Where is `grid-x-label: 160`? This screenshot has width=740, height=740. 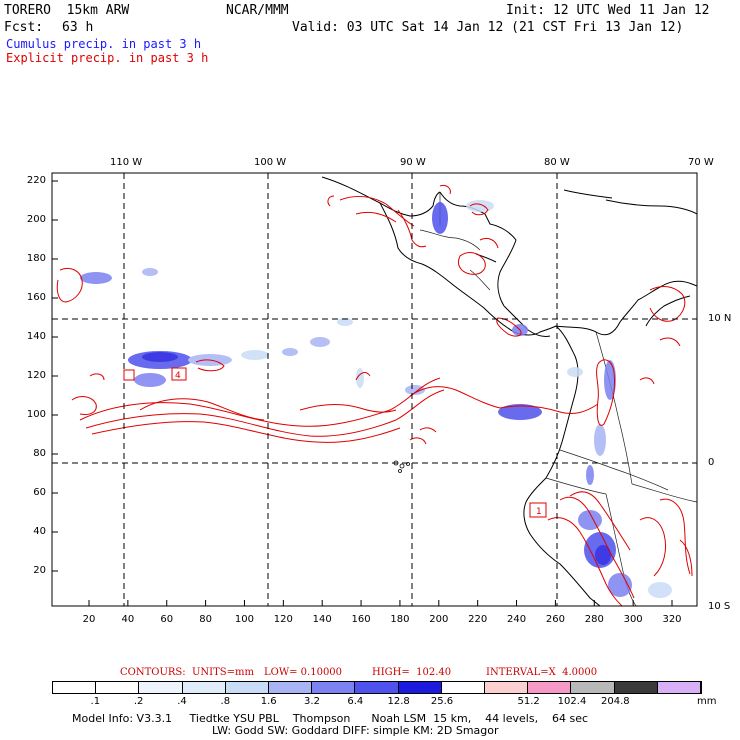
grid-x-label: 160 is located at coordinates (361, 619).